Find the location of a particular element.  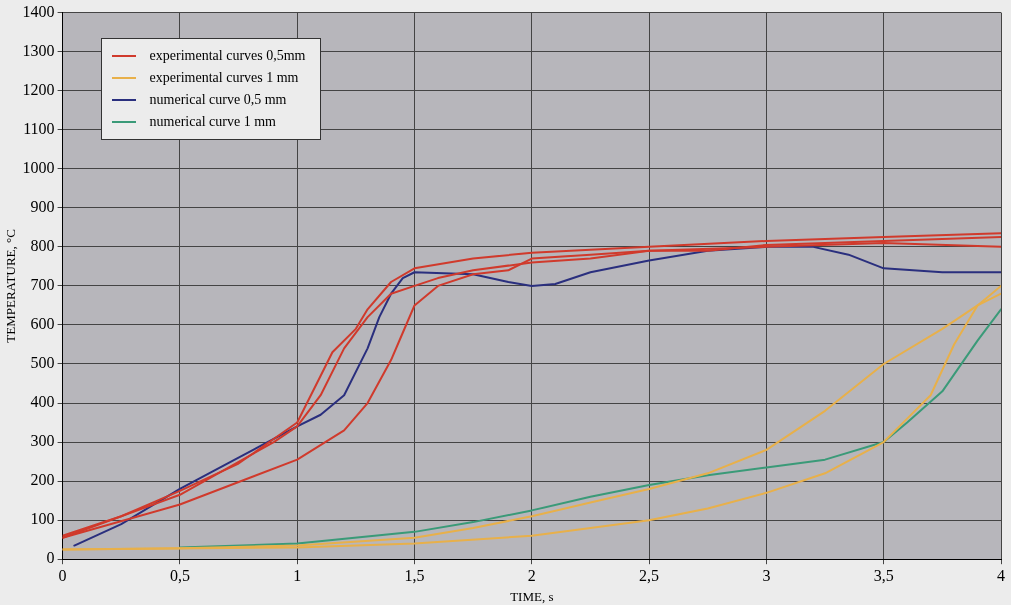

y-tick-label: 900 is located at coordinates (42, 207).